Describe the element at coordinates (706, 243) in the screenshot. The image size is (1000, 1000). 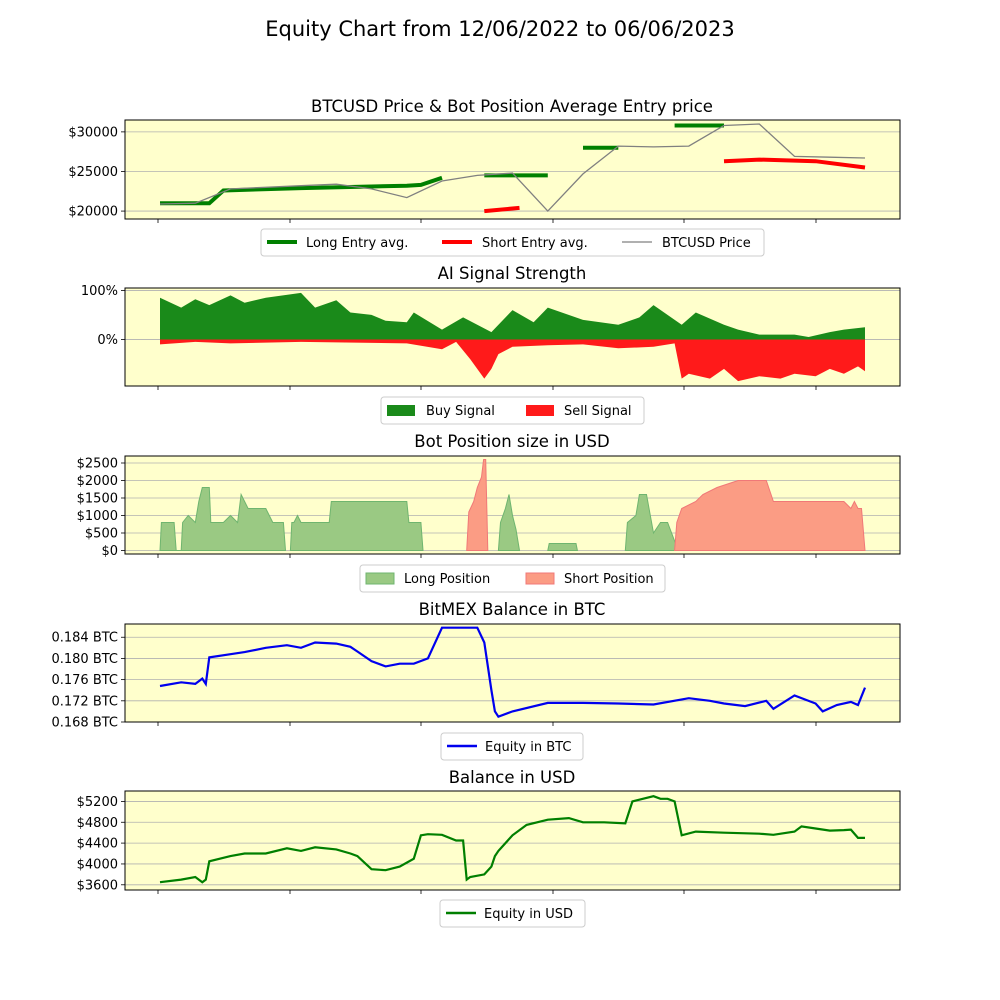
I see `price-legend-label: BTCUSD Price` at that location.